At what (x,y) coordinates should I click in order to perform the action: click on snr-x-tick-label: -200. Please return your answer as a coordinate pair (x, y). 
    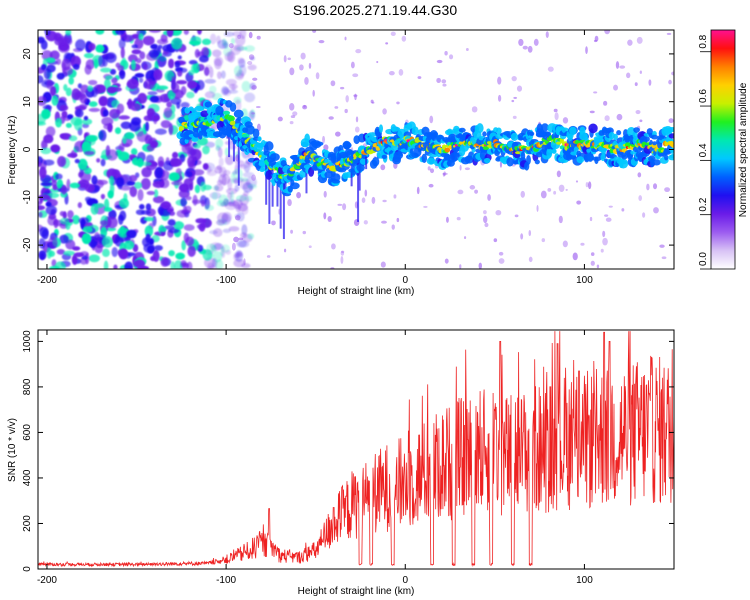
    Looking at the image, I should click on (47, 580).